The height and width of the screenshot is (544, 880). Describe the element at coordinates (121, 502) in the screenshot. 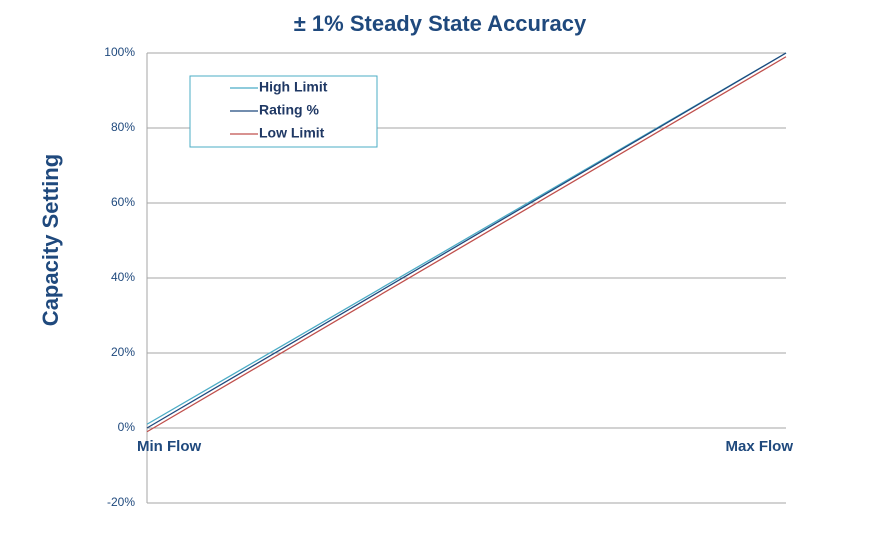

I see `y-tick-label: -20%` at that location.